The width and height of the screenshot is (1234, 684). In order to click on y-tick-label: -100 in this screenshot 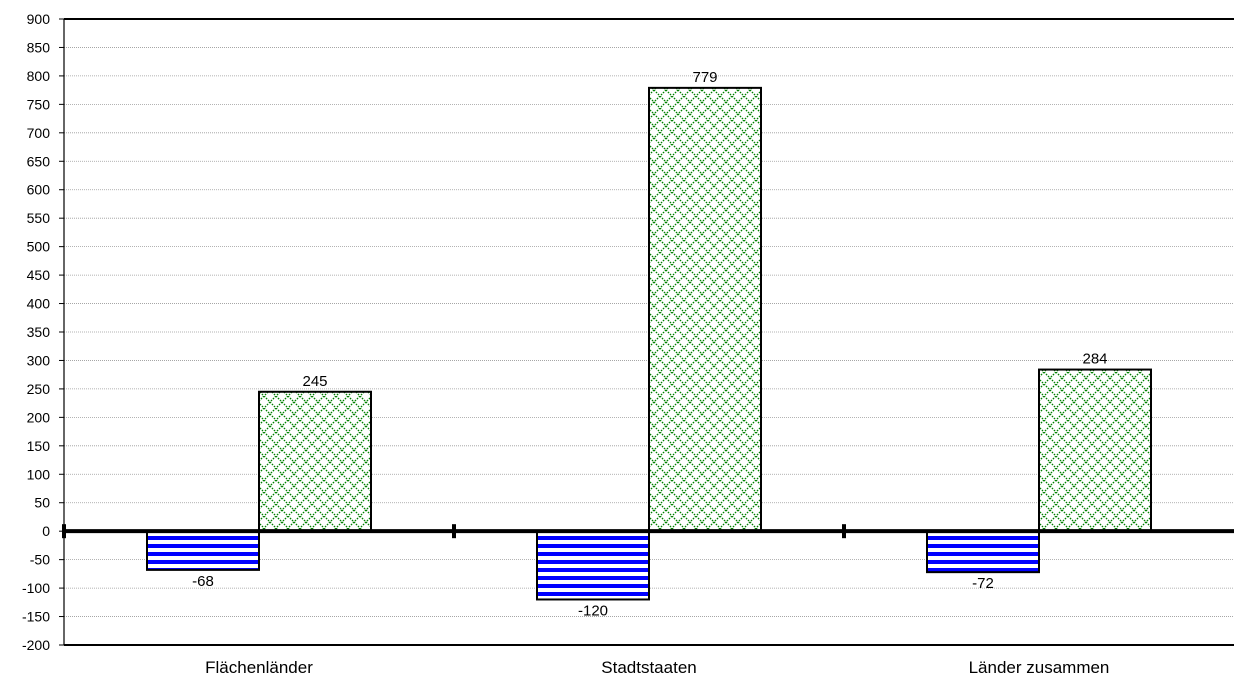, I will do `click(36, 588)`.